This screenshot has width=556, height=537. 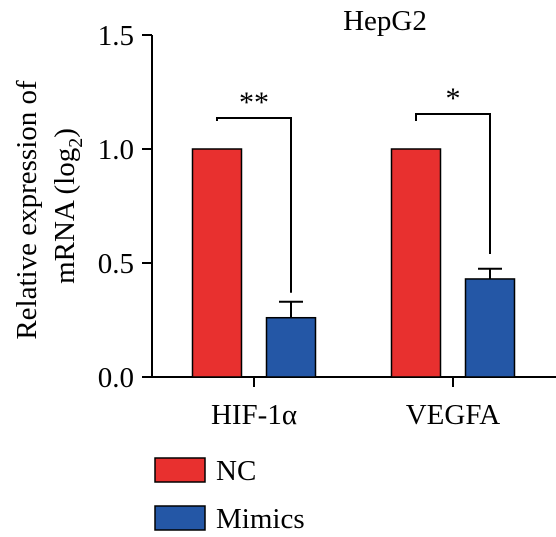 I want to click on significance-label: **, so click(x=254, y=102).